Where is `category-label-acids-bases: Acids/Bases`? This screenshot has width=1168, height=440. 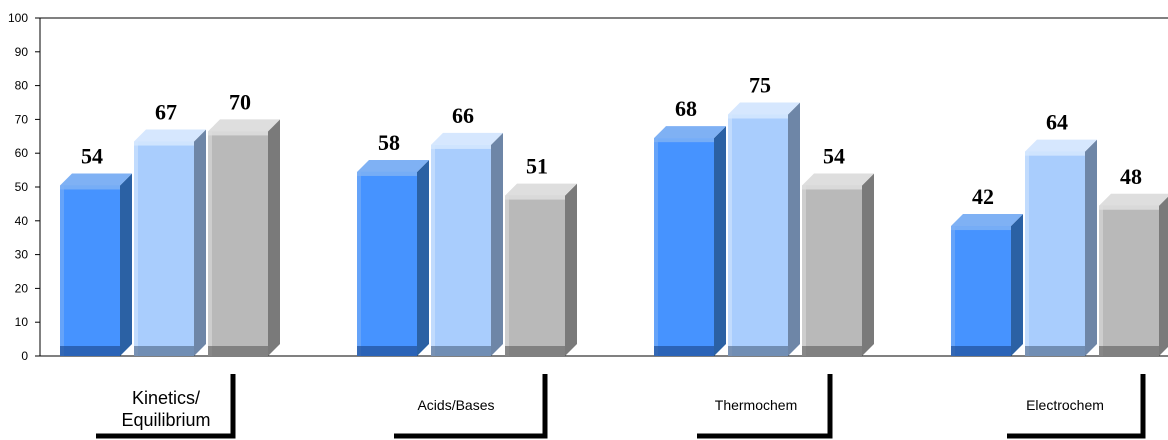
category-label-acids-bases: Acids/Bases is located at coordinates (456, 405).